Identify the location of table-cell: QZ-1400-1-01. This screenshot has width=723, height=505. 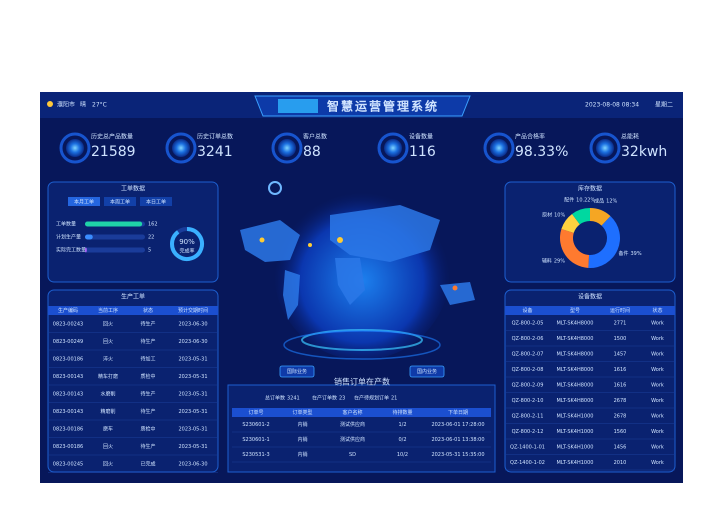
(527, 447).